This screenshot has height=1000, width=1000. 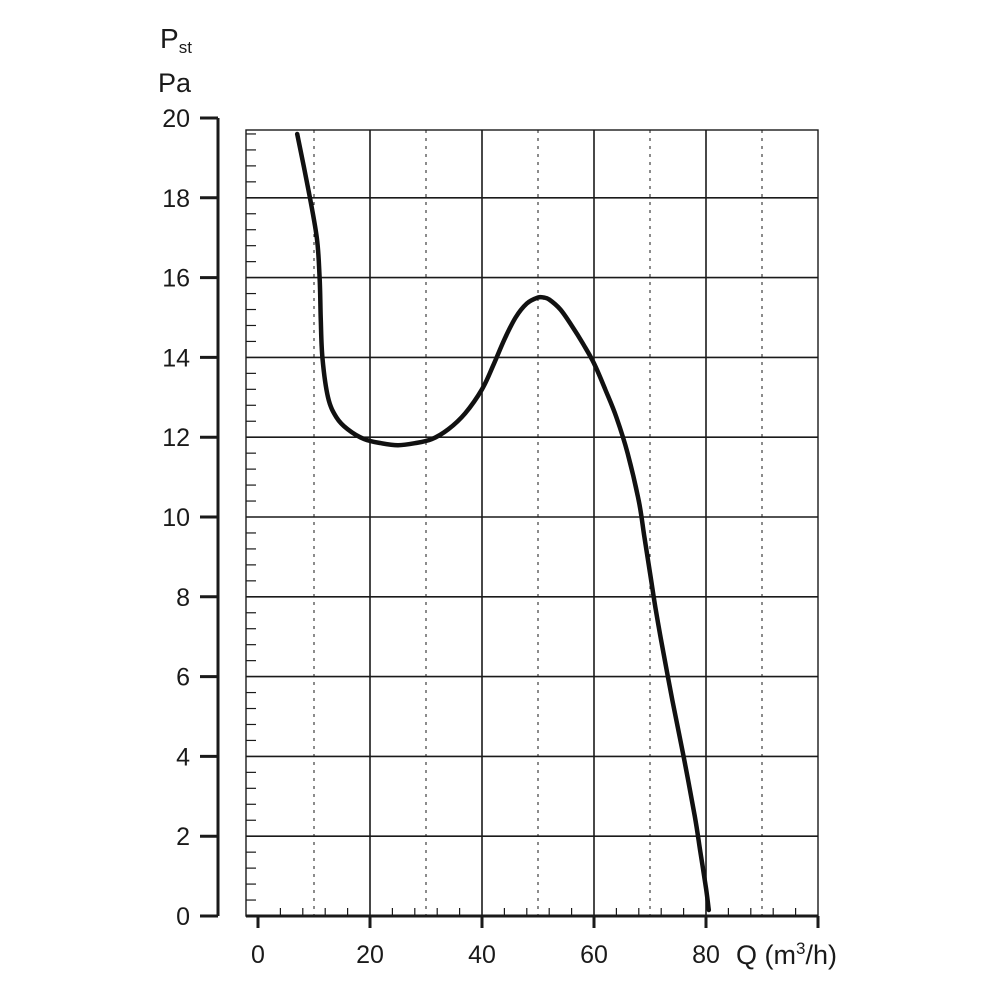 What do you see at coordinates (800, 948) in the screenshot?
I see `x-axis-title-sup: 3` at bounding box center [800, 948].